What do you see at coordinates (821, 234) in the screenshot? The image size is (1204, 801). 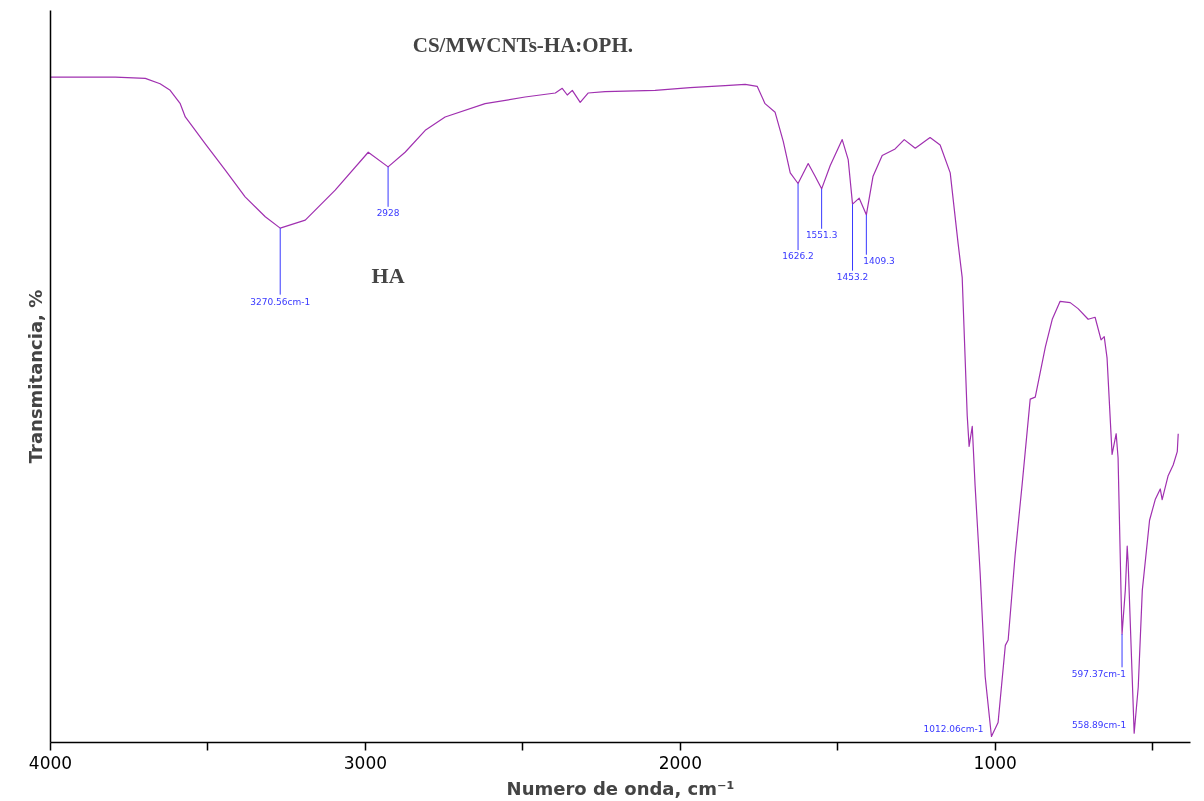 I see `annotation: 1551.3` at bounding box center [821, 234].